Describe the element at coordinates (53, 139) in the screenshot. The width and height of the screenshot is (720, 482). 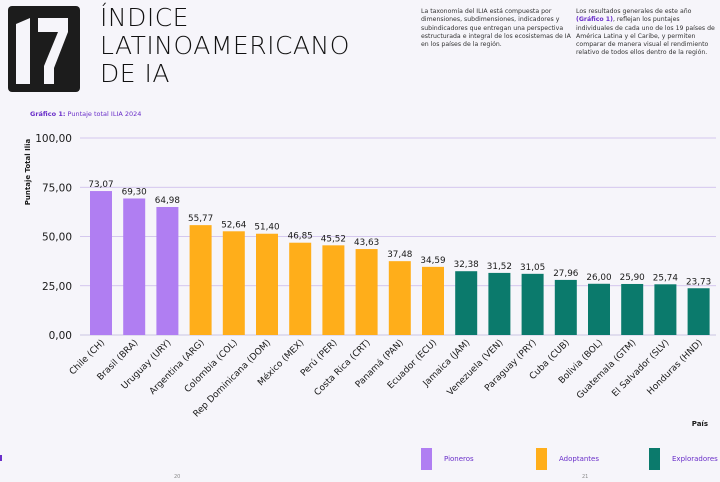
I see `y-tick-label: 100,00` at that location.